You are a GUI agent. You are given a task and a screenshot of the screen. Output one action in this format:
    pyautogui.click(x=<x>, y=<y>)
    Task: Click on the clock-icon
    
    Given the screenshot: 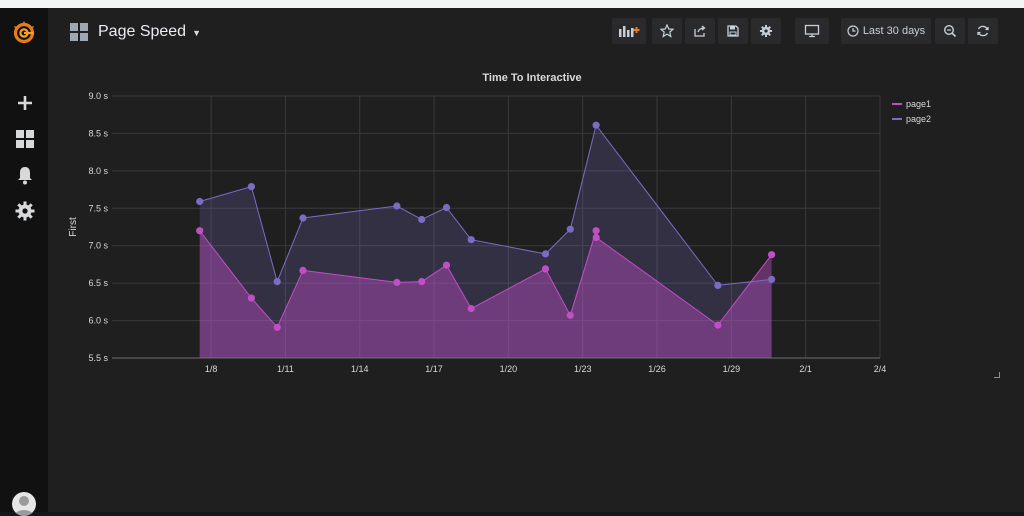 What is the action you would take?
    pyautogui.click(x=853, y=31)
    